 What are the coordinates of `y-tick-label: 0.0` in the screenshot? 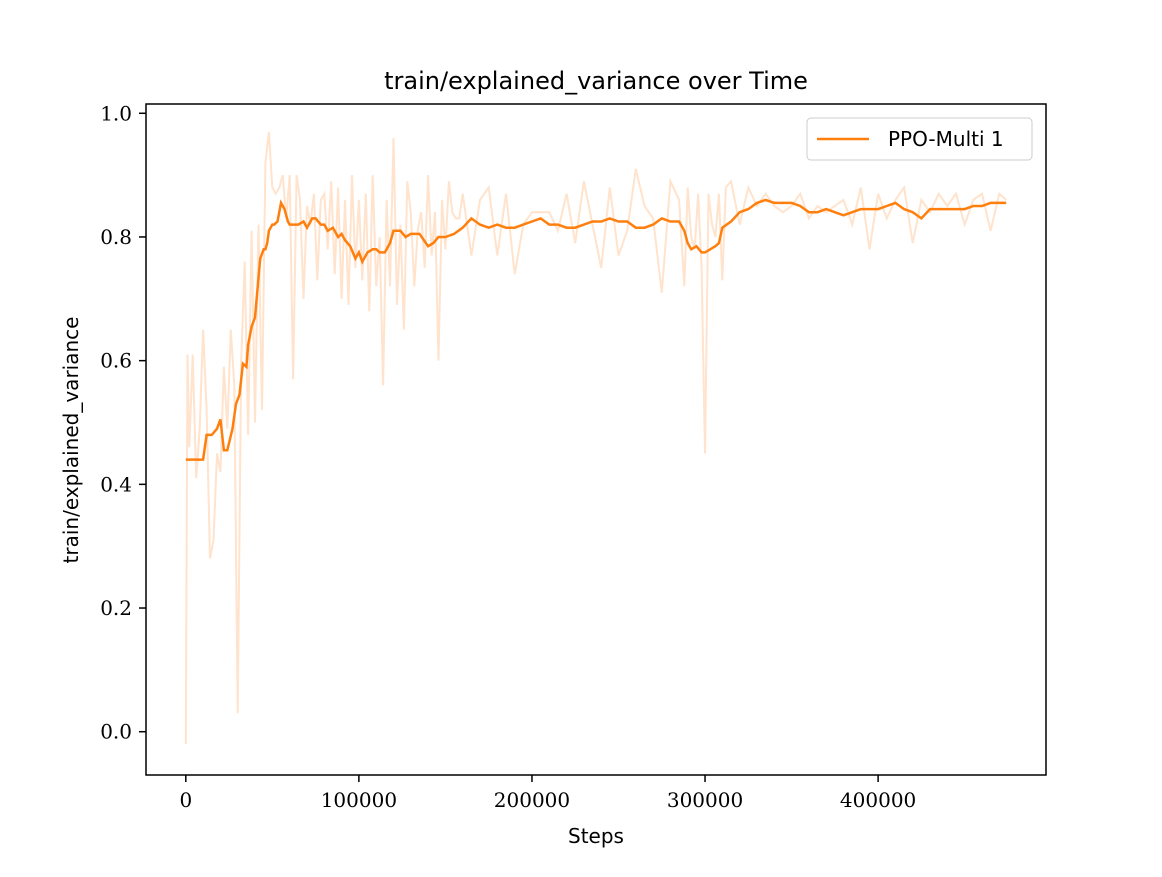 It's located at (116, 732).